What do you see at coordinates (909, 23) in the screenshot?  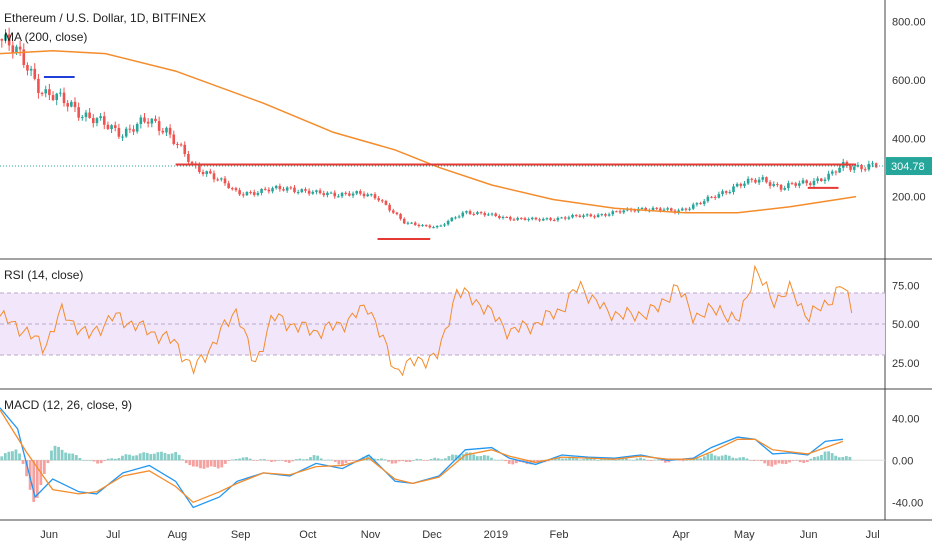 I see `price-tick-label: 800.00` at bounding box center [909, 23].